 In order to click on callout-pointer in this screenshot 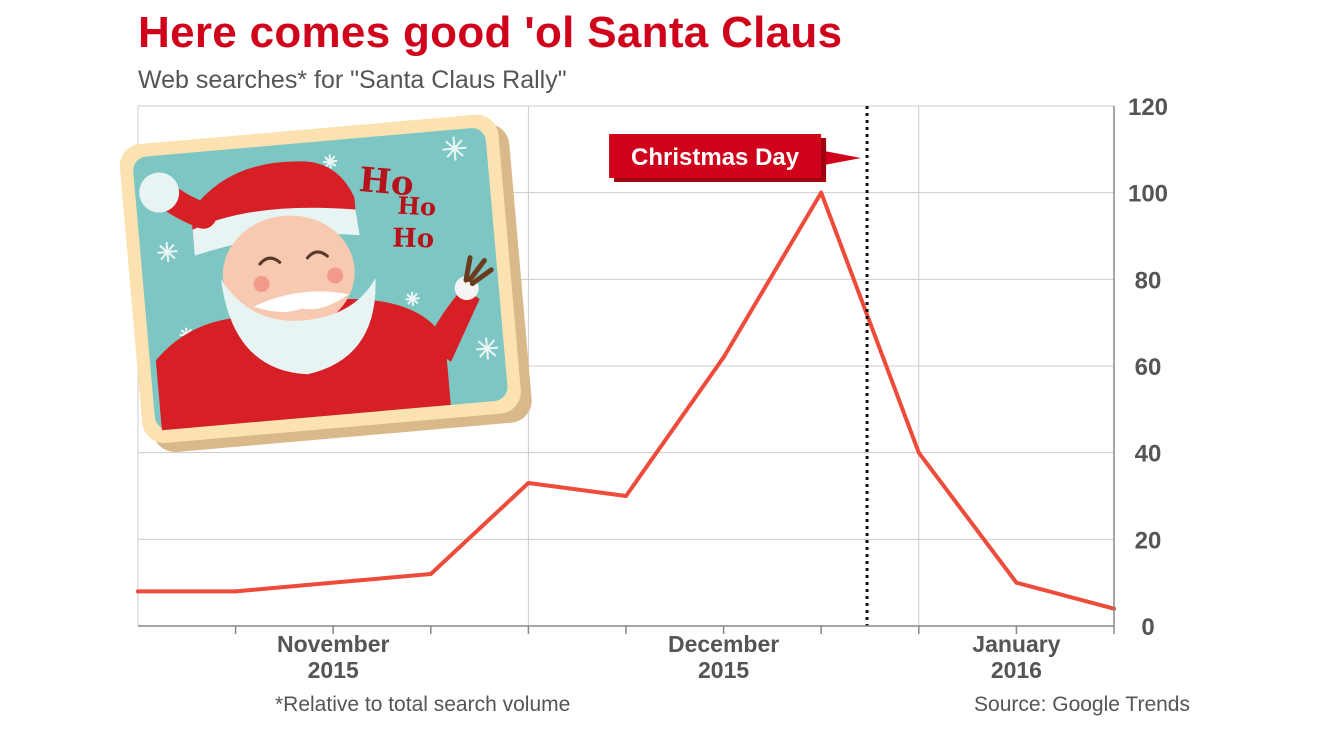, I will do `click(840, 158)`.